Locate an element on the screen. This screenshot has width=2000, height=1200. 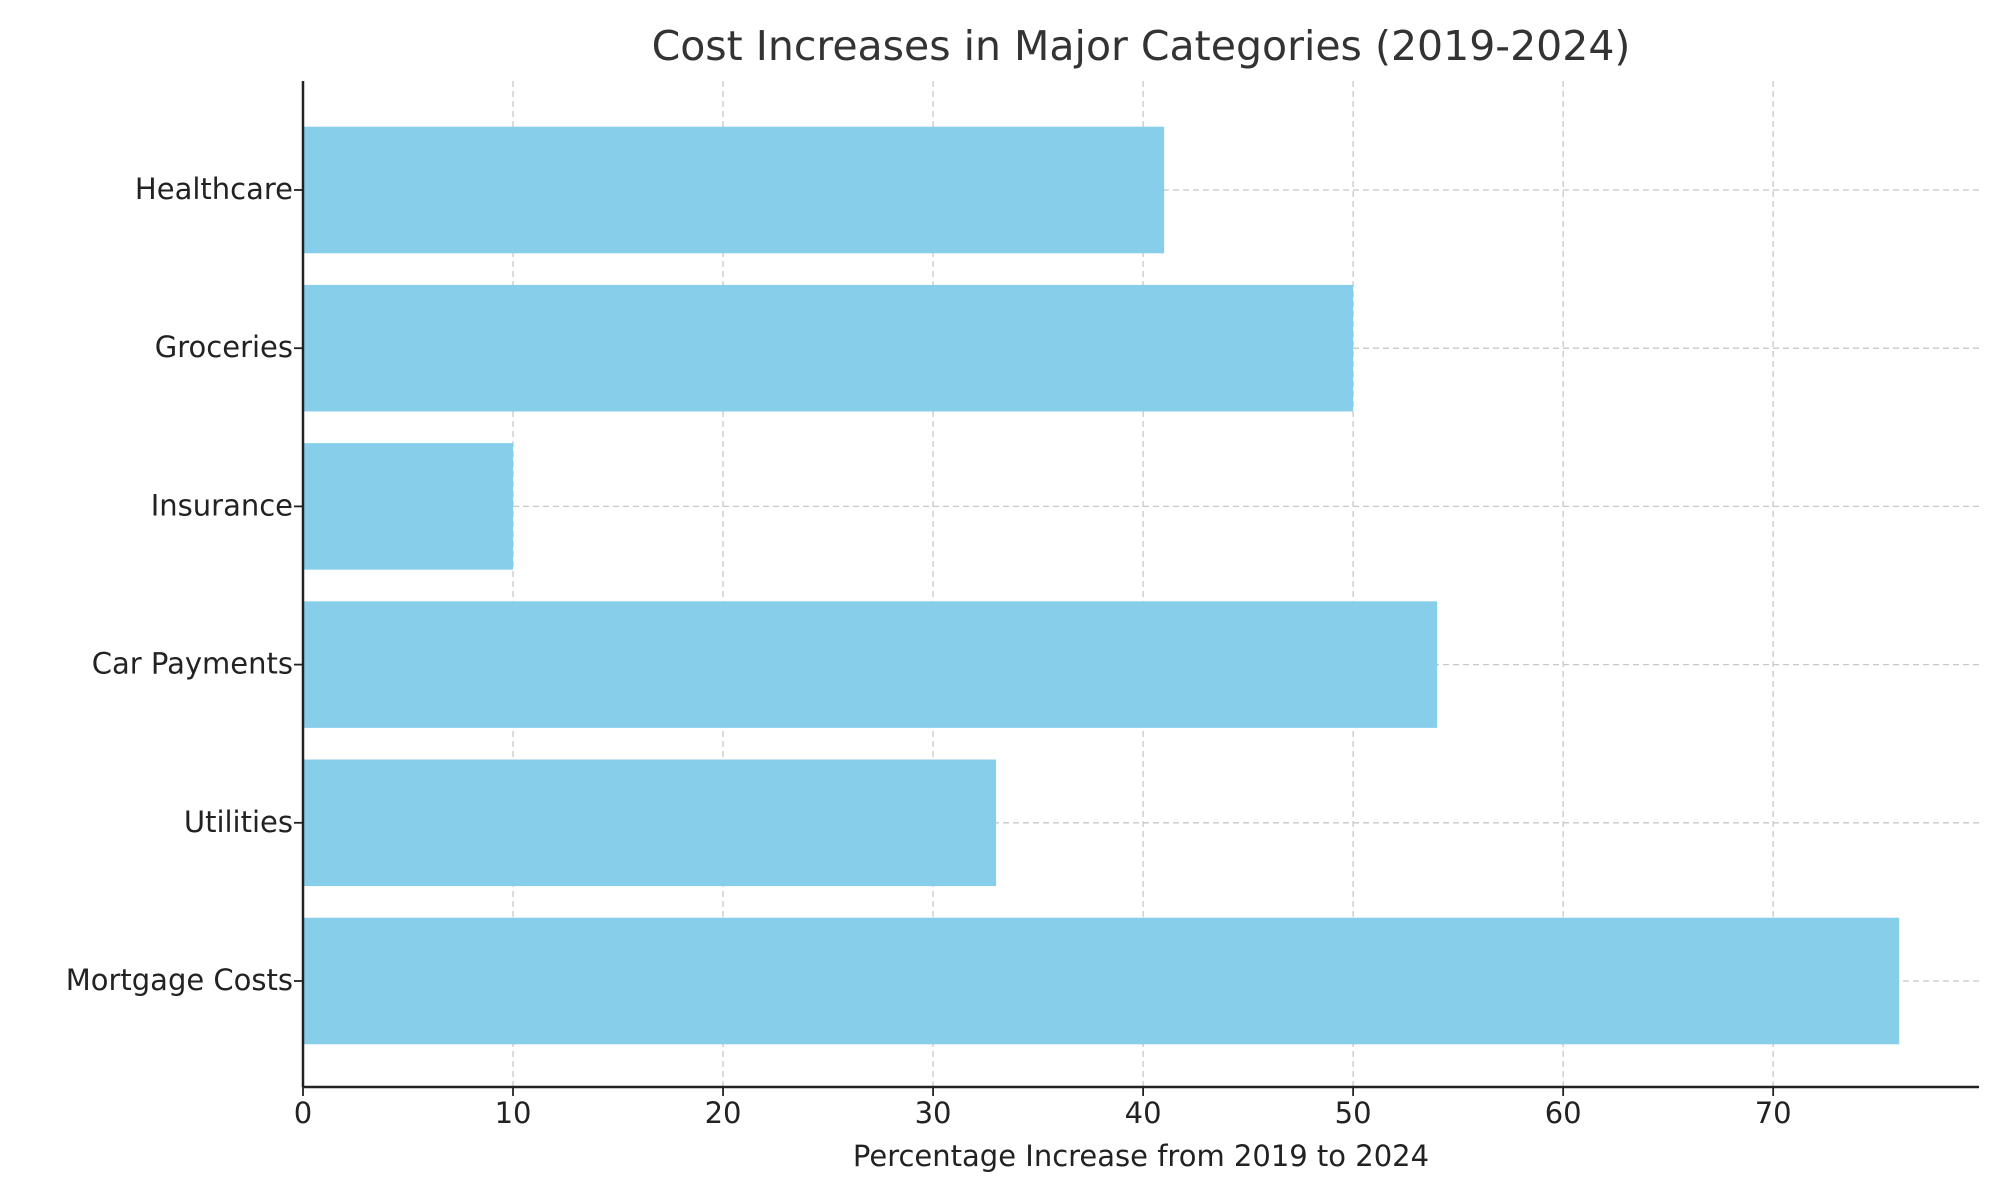
x-tick-label: 40 is located at coordinates (1143, 1113).